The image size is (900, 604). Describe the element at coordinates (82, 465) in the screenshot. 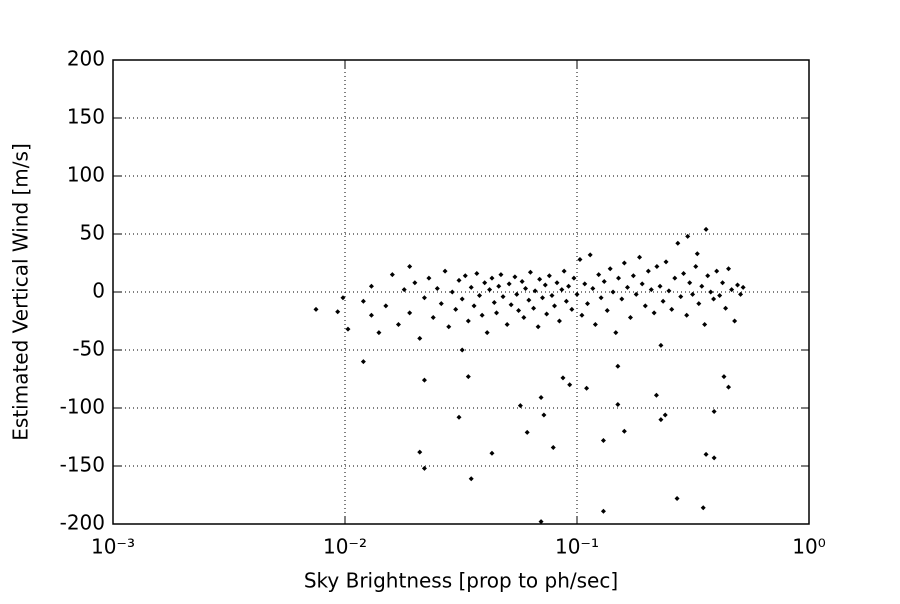

I see `y-tick-label: -150` at that location.